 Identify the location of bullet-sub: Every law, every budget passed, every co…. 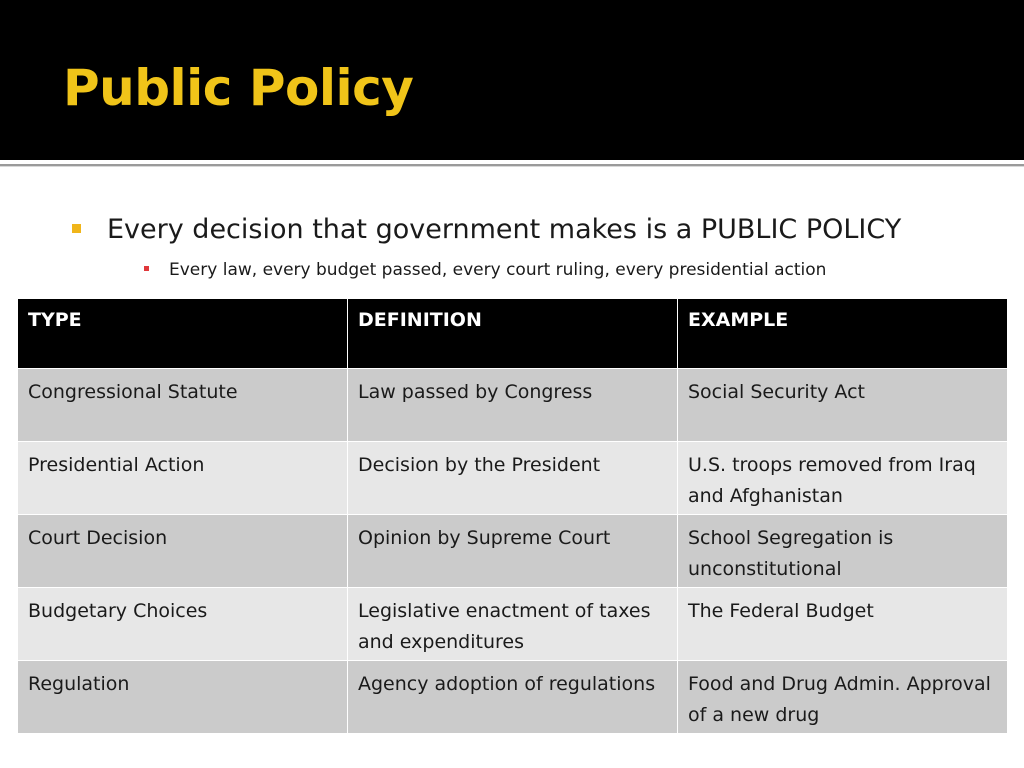
(485, 270).